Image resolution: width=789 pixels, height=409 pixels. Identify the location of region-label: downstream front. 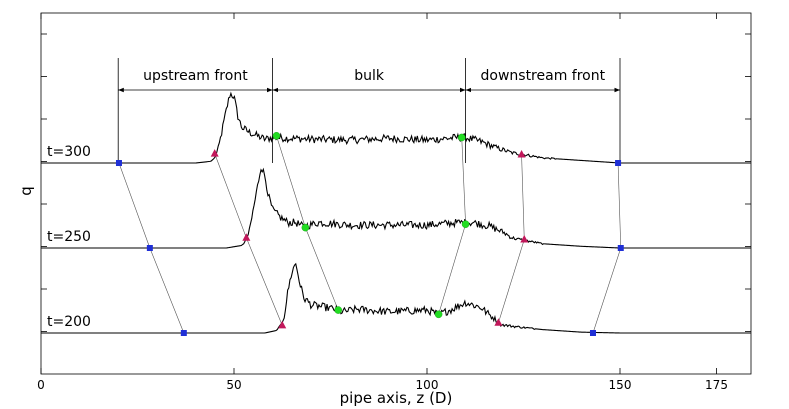
(543, 76).